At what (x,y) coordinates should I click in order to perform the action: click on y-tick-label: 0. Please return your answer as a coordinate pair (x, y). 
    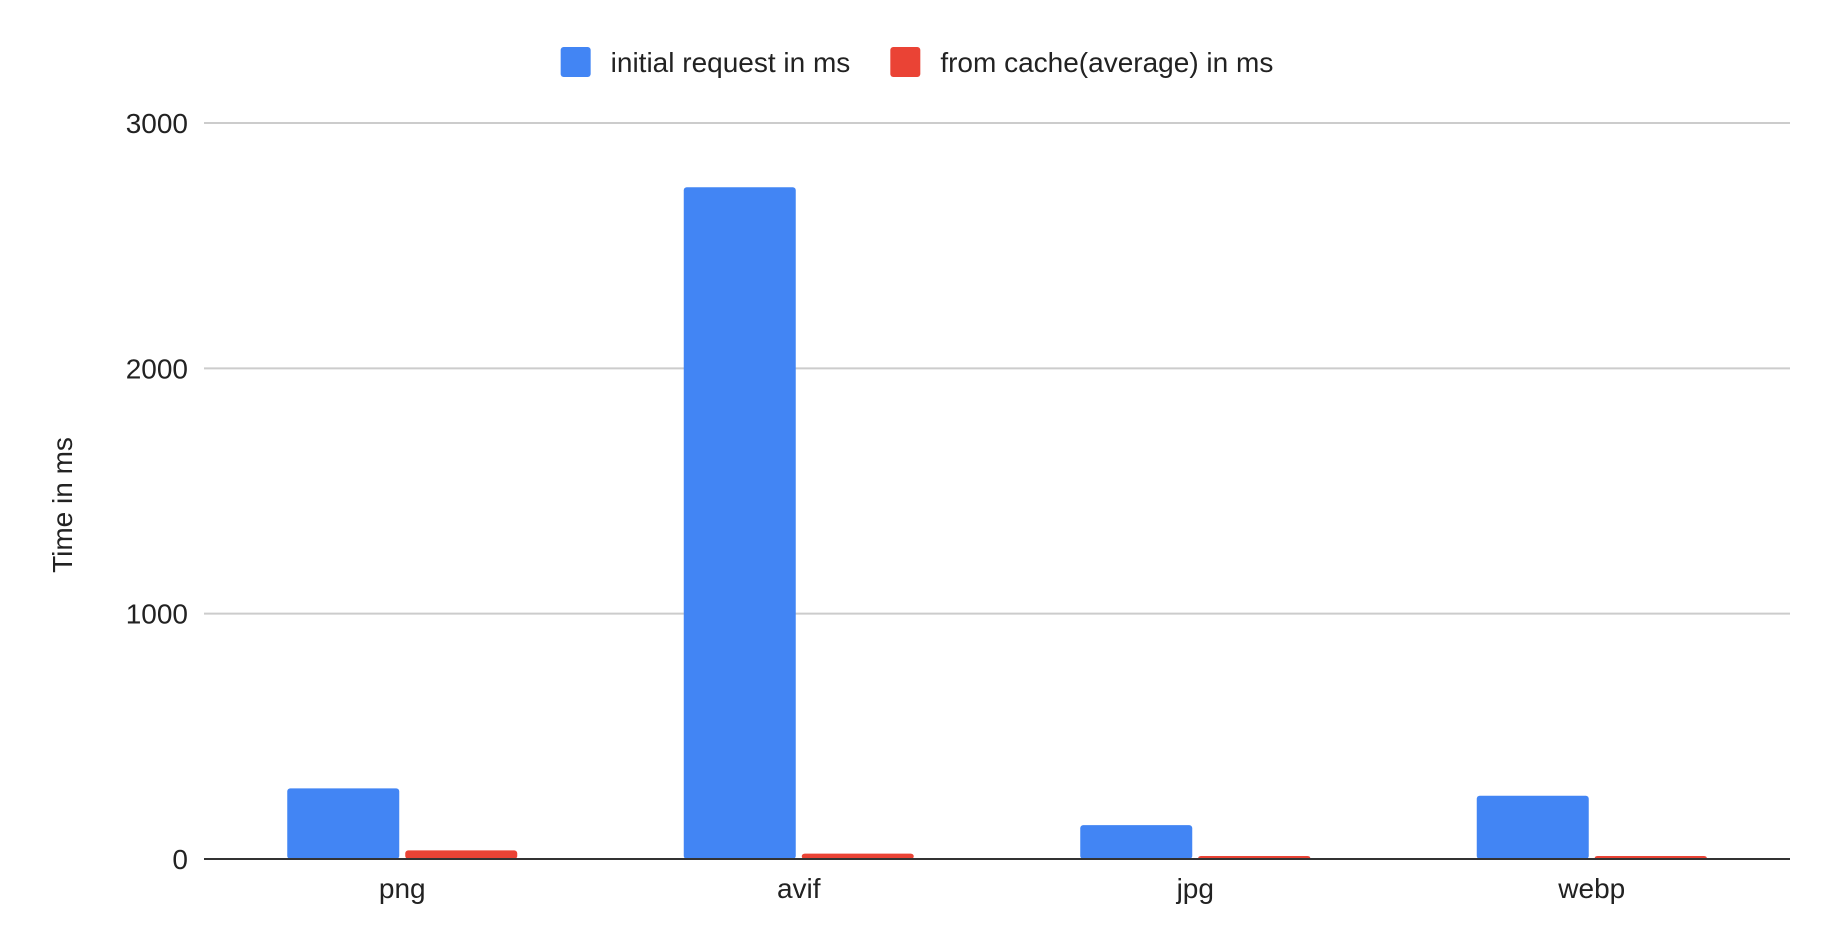
    Looking at the image, I should click on (180, 859).